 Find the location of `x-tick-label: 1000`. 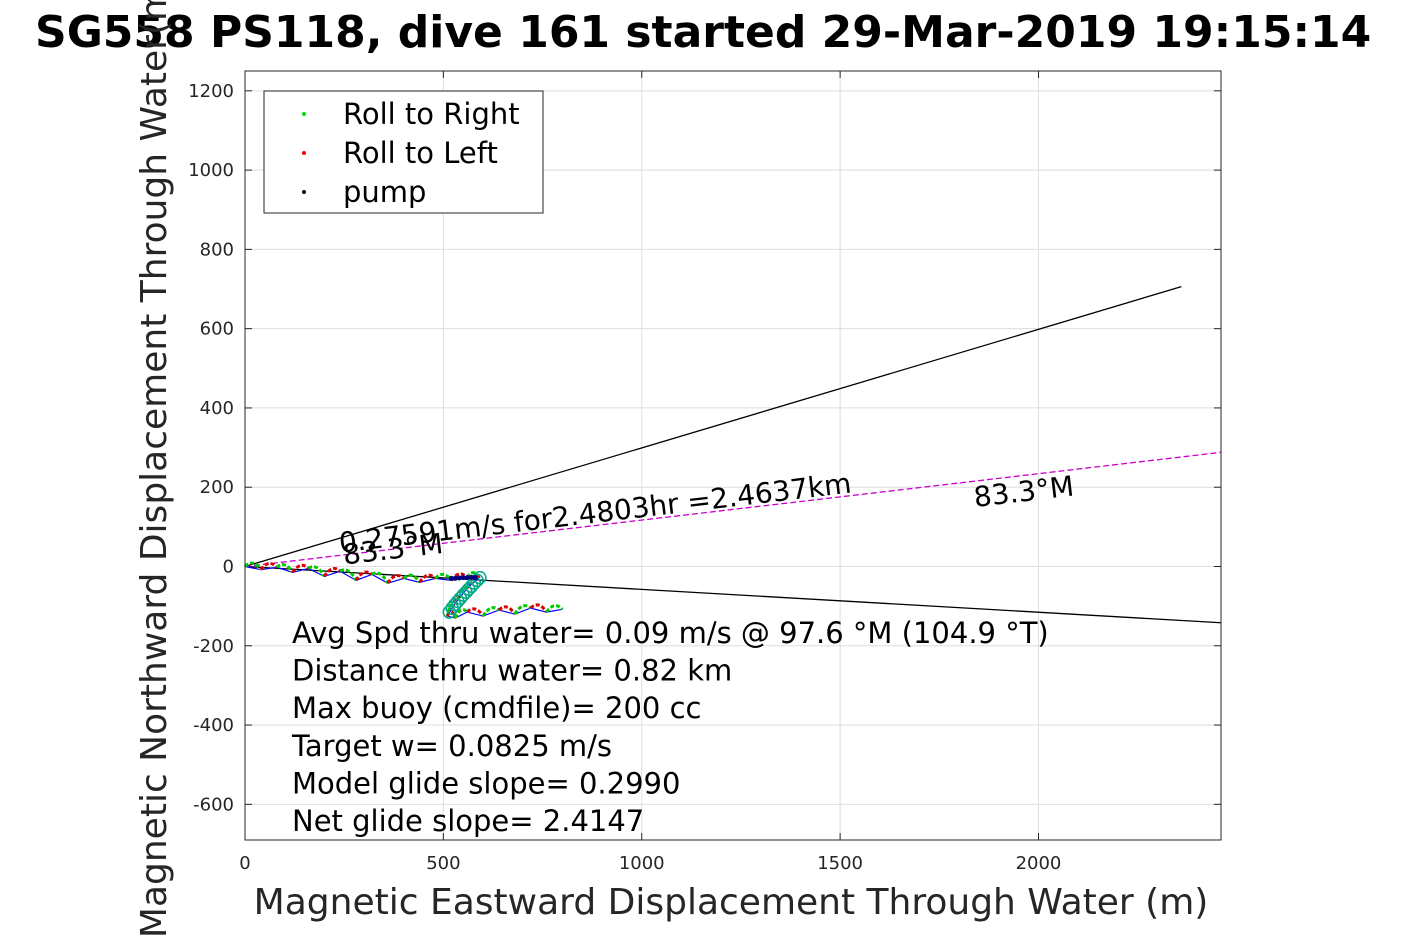

x-tick-label: 1000 is located at coordinates (642, 863).